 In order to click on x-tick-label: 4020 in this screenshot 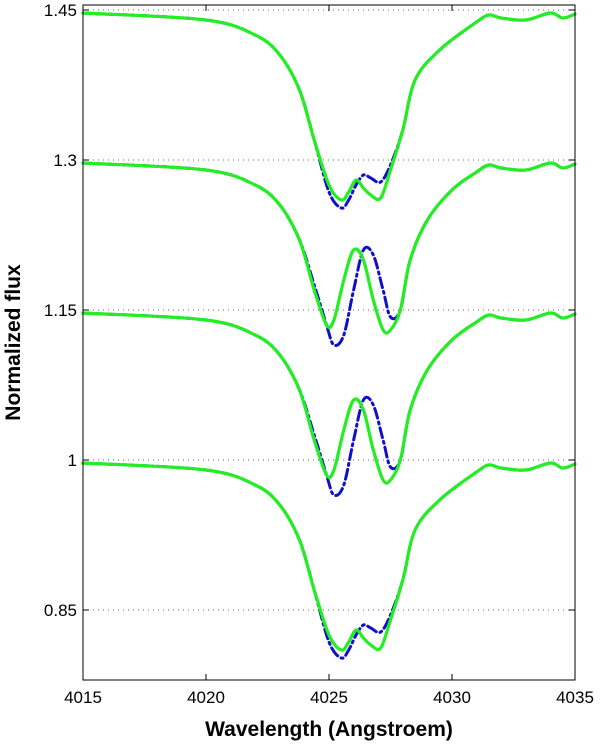, I will do `click(206, 697)`.